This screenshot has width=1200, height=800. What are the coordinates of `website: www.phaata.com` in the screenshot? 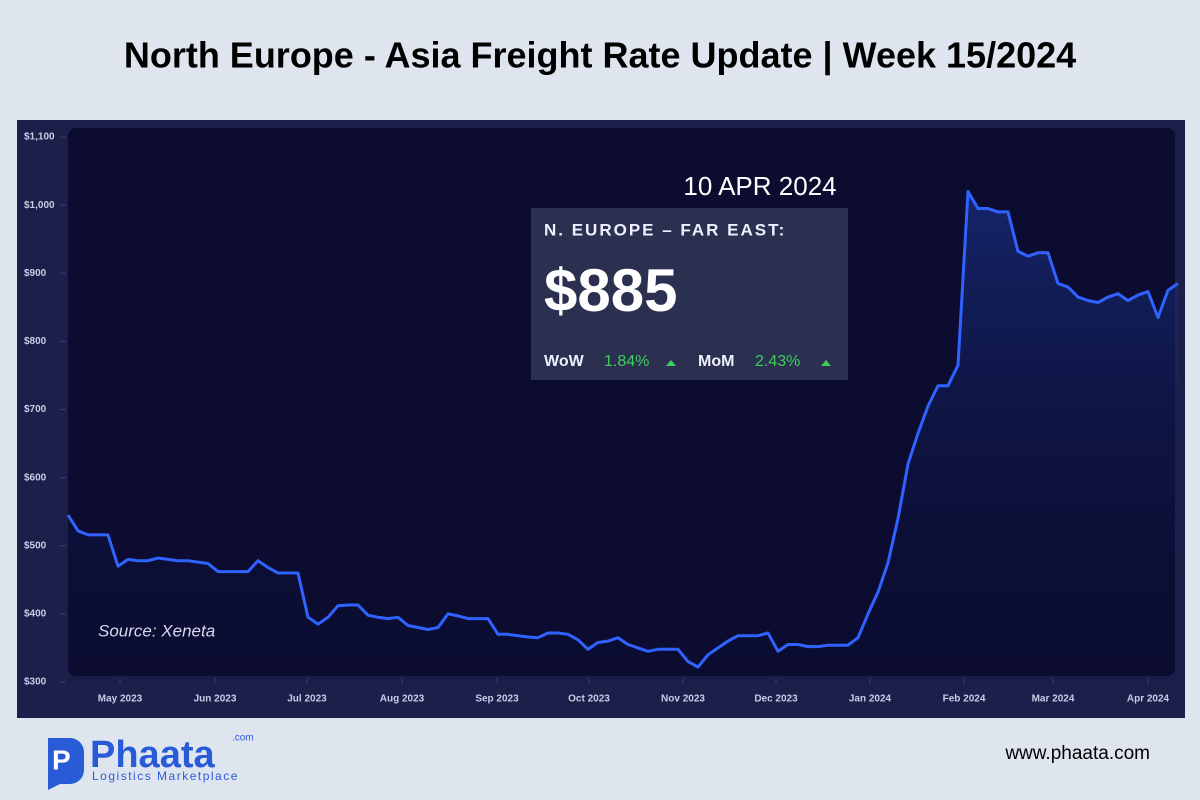 It's located at (1077, 753).